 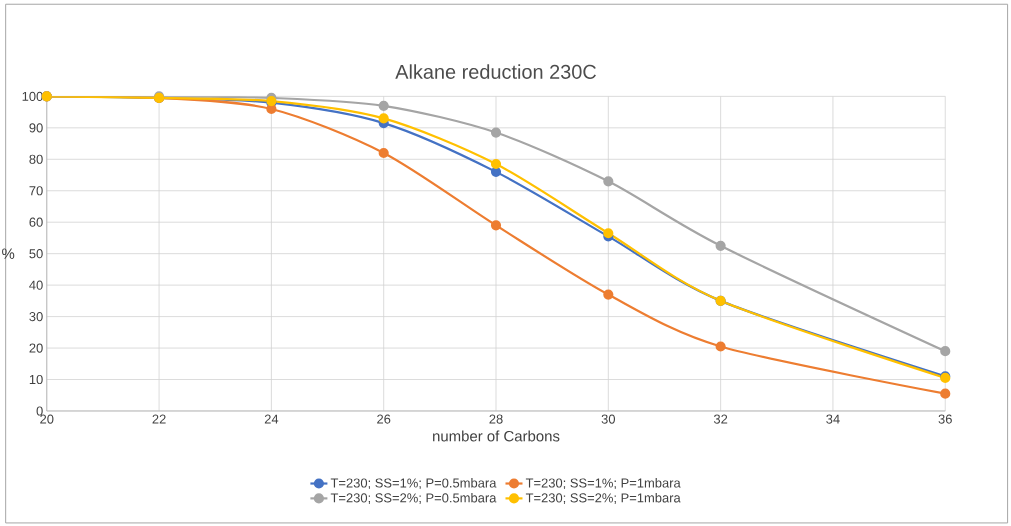 I want to click on y-tick-label: 0, so click(x=39, y=411).